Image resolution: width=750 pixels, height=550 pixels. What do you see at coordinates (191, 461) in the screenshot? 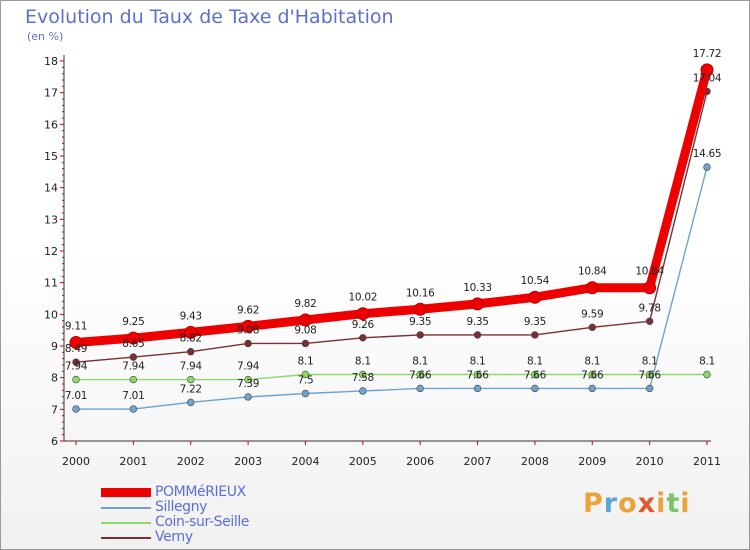
I see `x-tick-label: 2002` at bounding box center [191, 461].